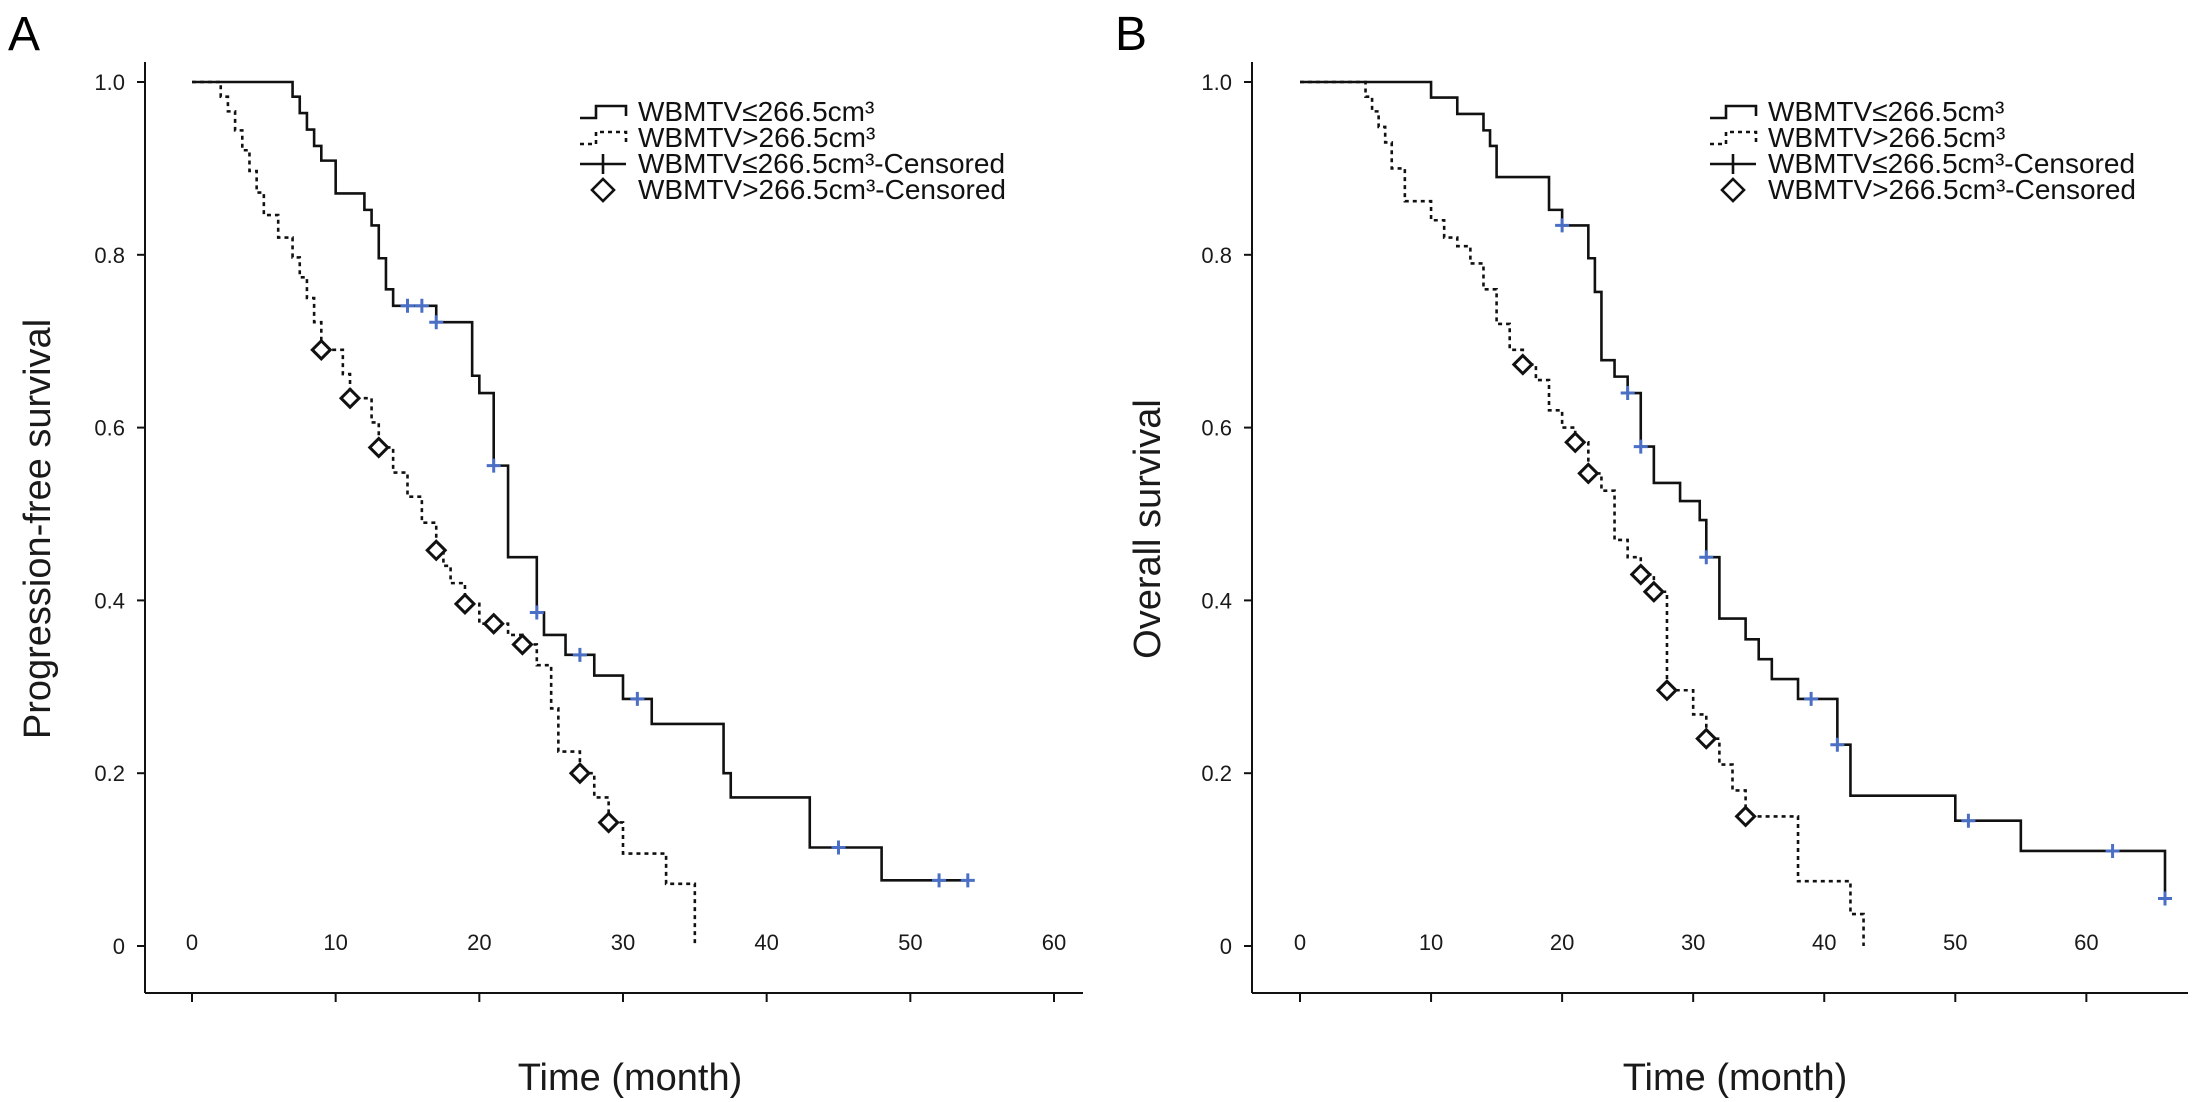  What do you see at coordinates (109, 82) in the screenshot?
I see `y-tick-label-a: 1.0` at bounding box center [109, 82].